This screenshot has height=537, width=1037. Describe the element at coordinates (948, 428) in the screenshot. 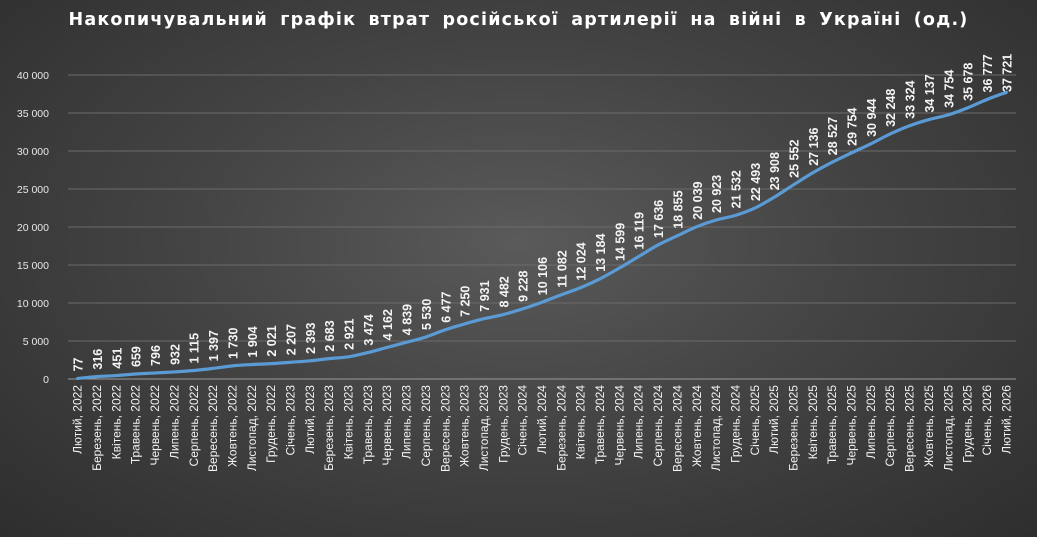

I see `x-tick-label: Листопад, 2025` at that location.